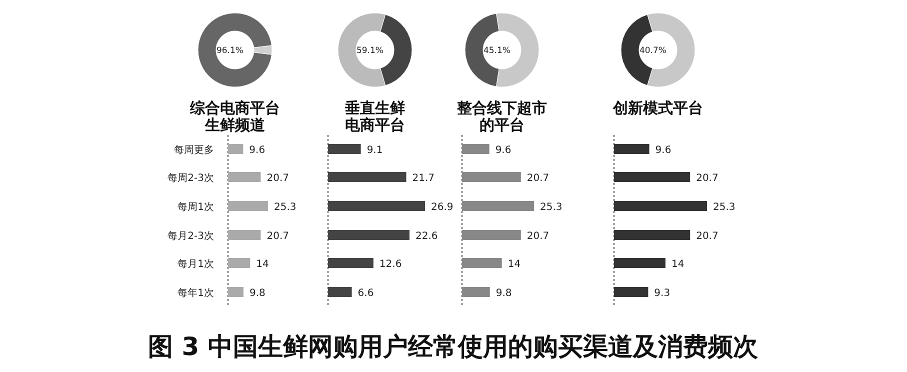 The height and width of the screenshot is (372, 907). Describe the element at coordinates (662, 293) in the screenshot. I see `data-label: 9.3` at that location.